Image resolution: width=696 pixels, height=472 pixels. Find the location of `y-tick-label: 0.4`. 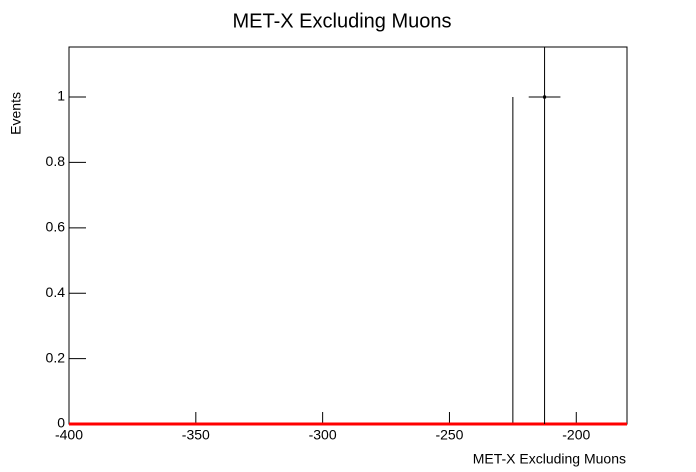

y-tick-label: 0.4 is located at coordinates (56, 292).